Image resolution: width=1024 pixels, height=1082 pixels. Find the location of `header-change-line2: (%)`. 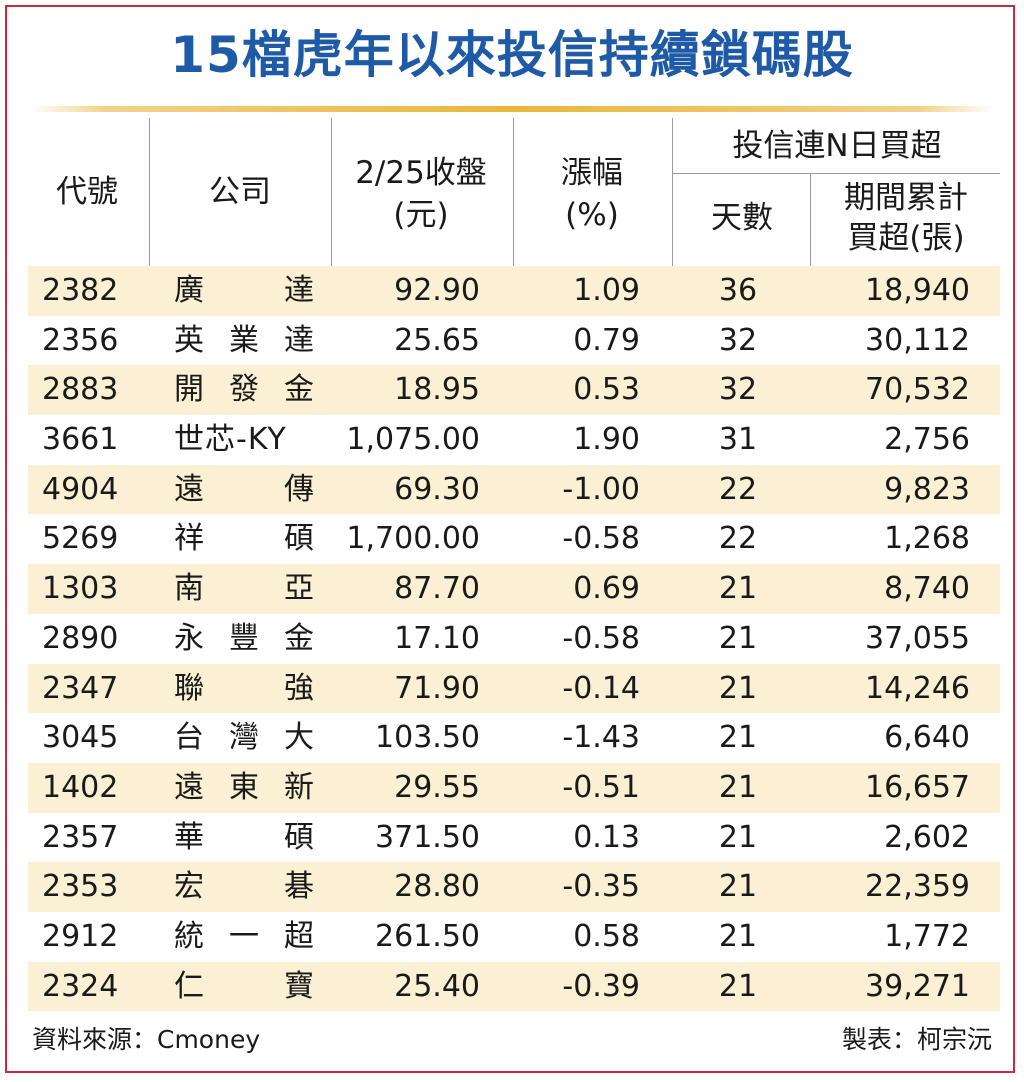

header-change-line2: (%) is located at coordinates (592, 215).